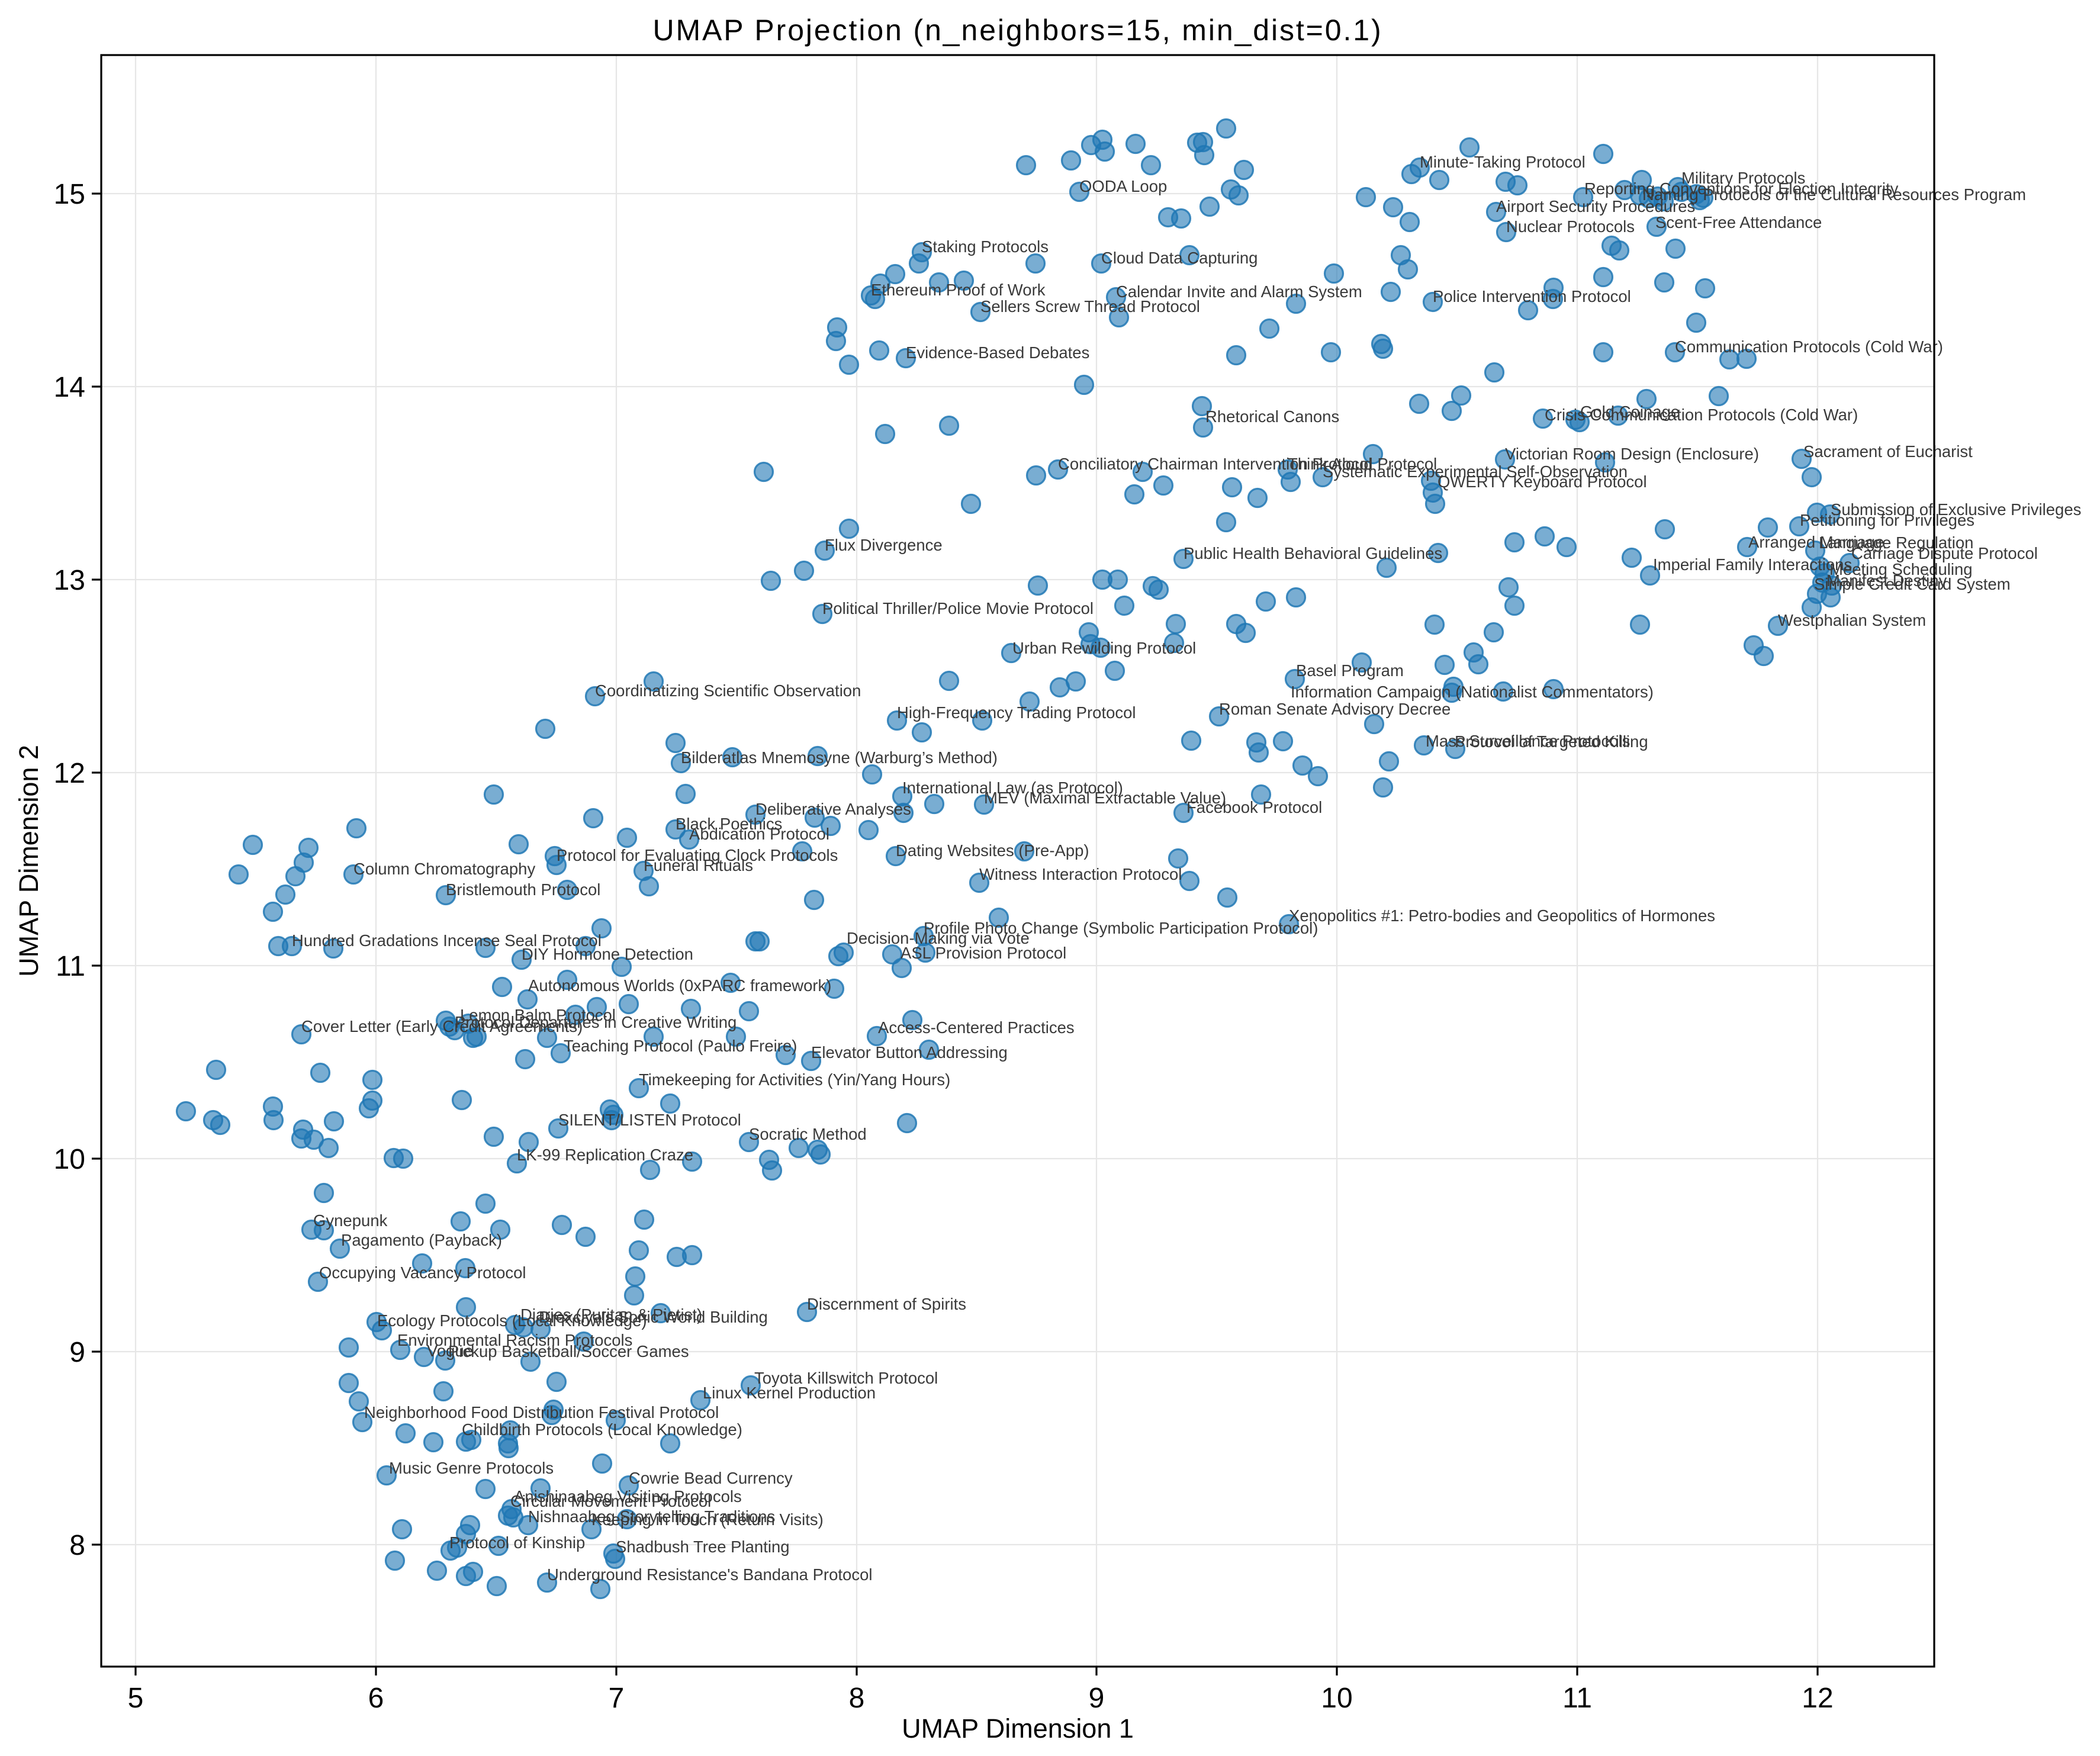 This screenshot has width=2100, height=1756. I want to click on svg-text:Communication Protocols (Cold: Communication Protocols (Cold War), so click(1809, 346).